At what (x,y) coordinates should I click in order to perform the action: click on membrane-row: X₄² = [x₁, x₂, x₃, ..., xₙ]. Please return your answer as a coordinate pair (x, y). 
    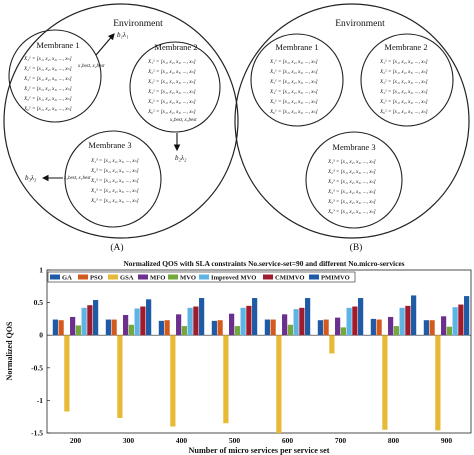
    Looking at the image, I should click on (403, 92).